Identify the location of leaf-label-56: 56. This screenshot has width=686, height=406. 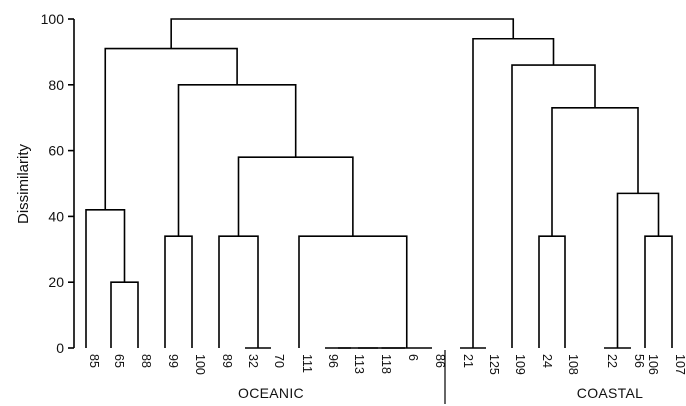
(639, 361).